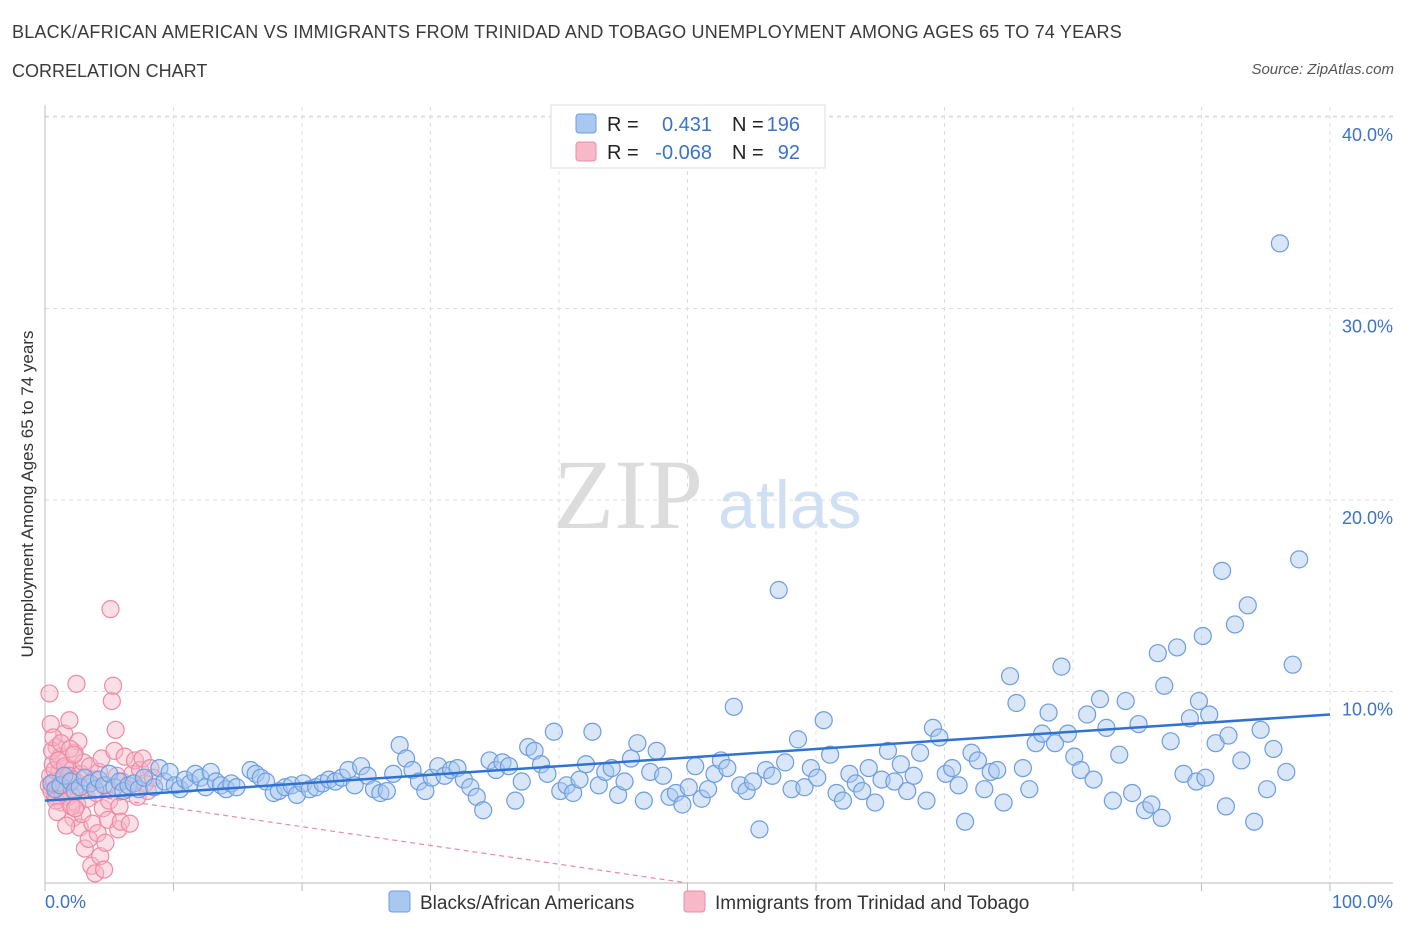  What do you see at coordinates (1322, 69) in the screenshot?
I see `source-label: Source: ZipAtlas.com` at bounding box center [1322, 69].